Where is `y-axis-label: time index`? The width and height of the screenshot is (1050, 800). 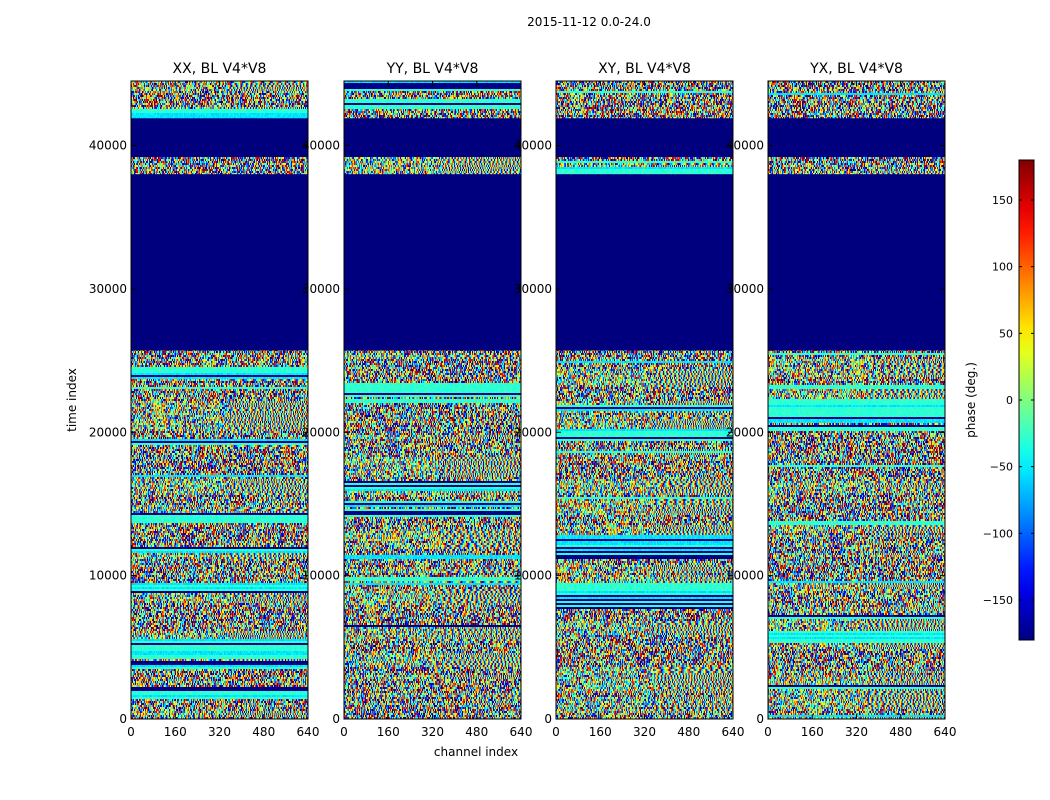
y-axis-label: time index is located at coordinates (72, 400).